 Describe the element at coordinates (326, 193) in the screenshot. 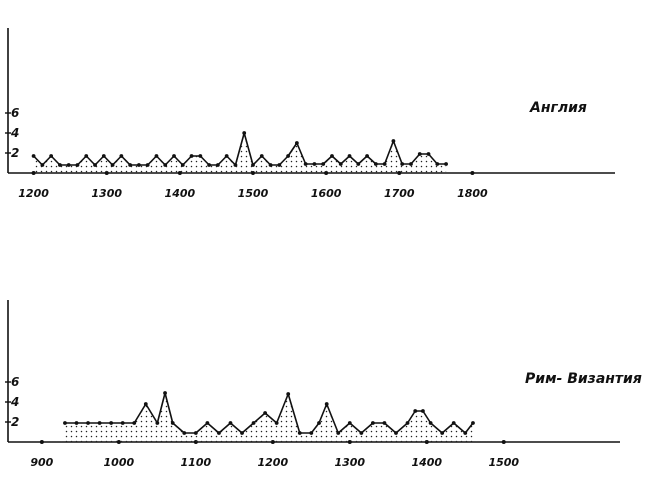

I see `x-tick-label: 1600` at that location.